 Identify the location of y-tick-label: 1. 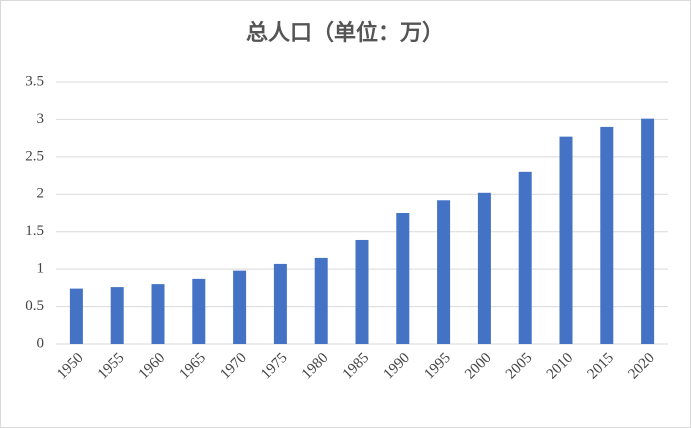
(41, 269).